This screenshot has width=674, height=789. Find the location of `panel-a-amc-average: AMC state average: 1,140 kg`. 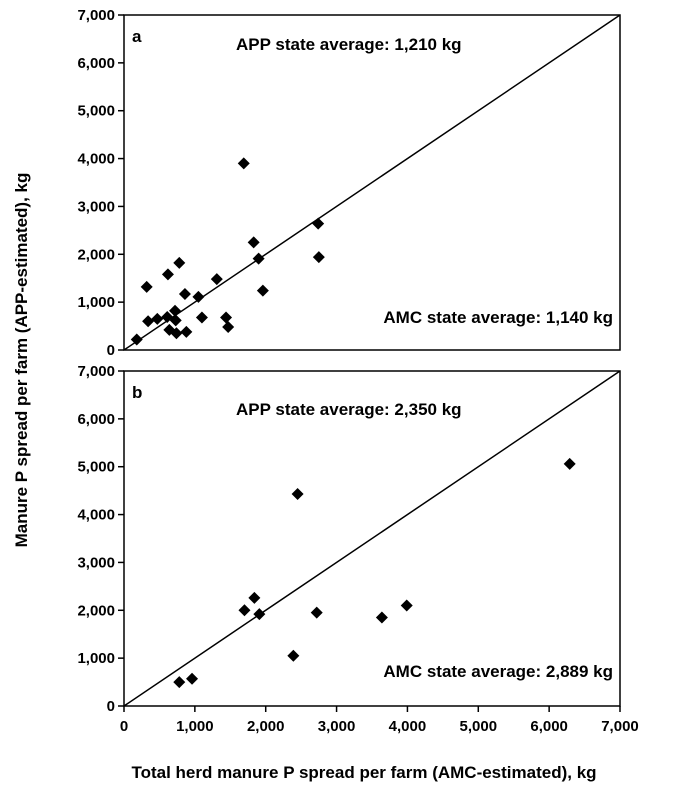

panel-a-amc-average: AMC state average: 1,140 kg is located at coordinates (498, 317).